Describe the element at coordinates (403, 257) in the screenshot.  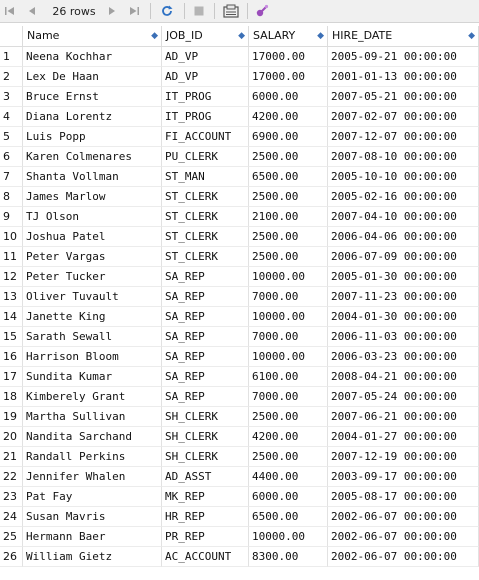
I see `hire-date-cell: 2006-07-09 00:00:00` at that location.